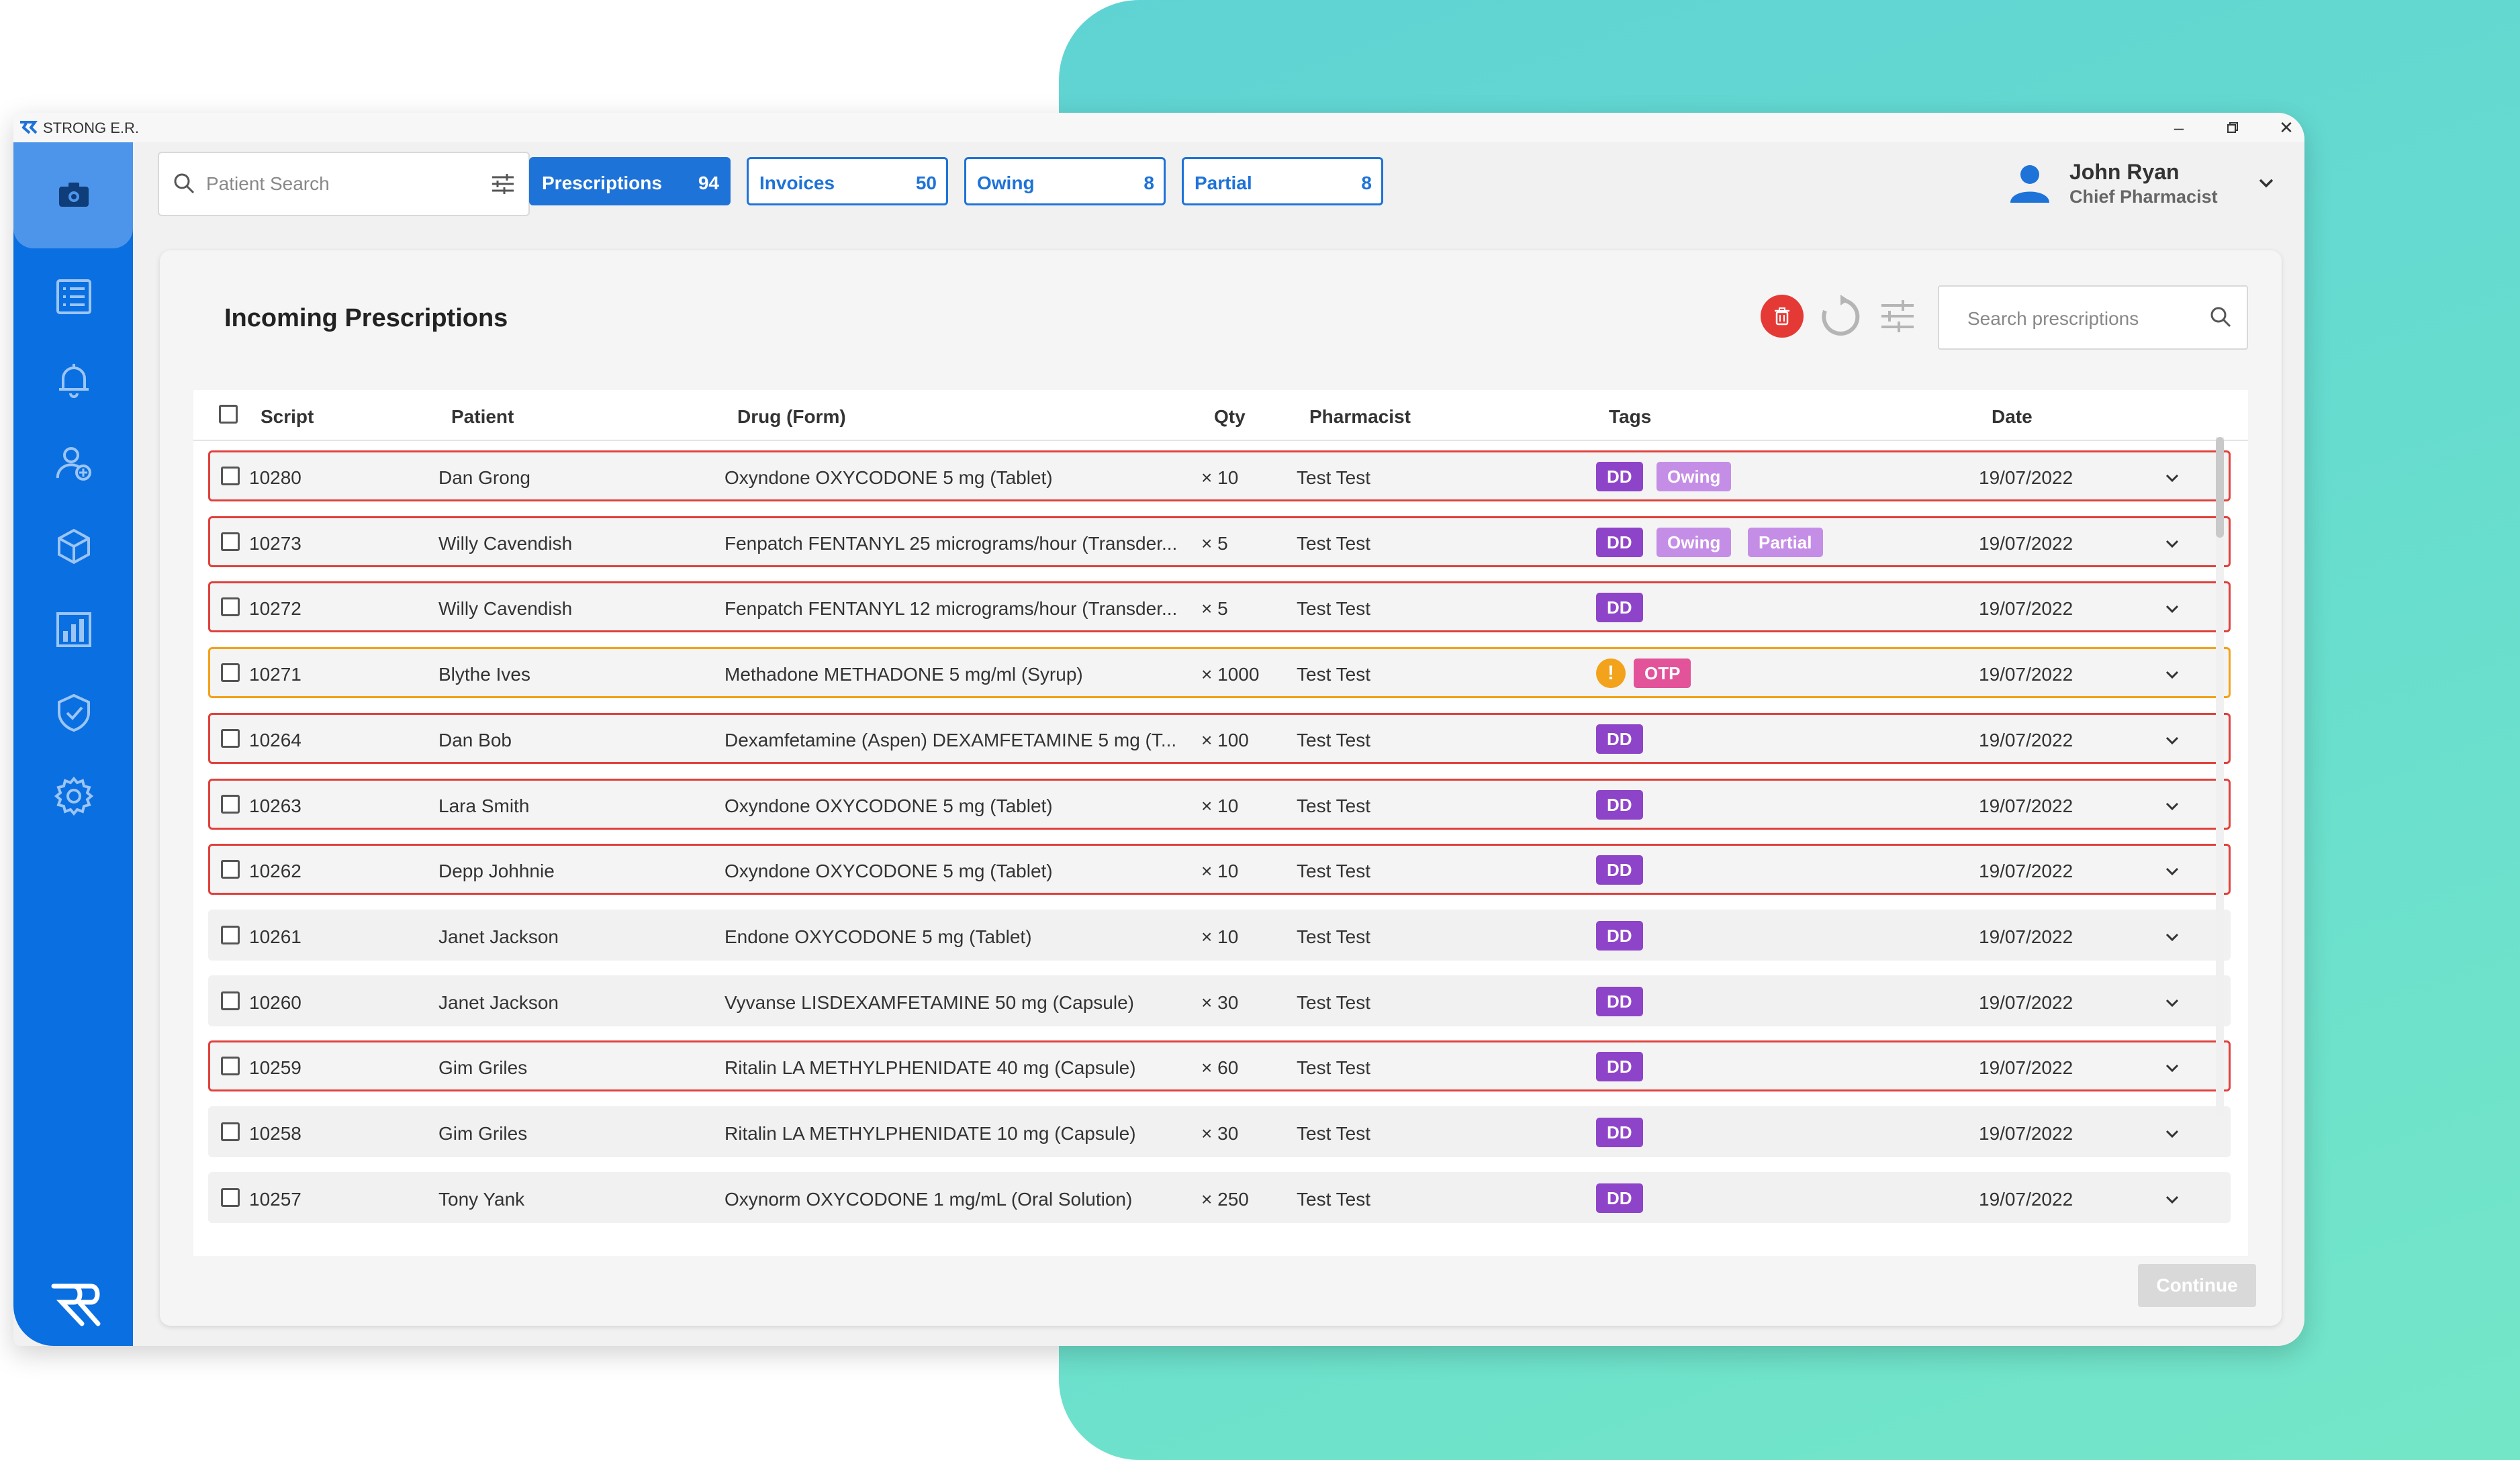  I want to click on sidebar-item-compliance, so click(74, 713).